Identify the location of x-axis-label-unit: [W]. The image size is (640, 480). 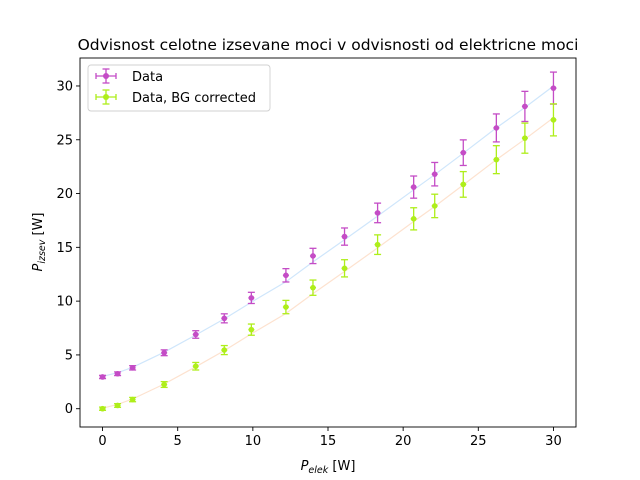
(341, 466).